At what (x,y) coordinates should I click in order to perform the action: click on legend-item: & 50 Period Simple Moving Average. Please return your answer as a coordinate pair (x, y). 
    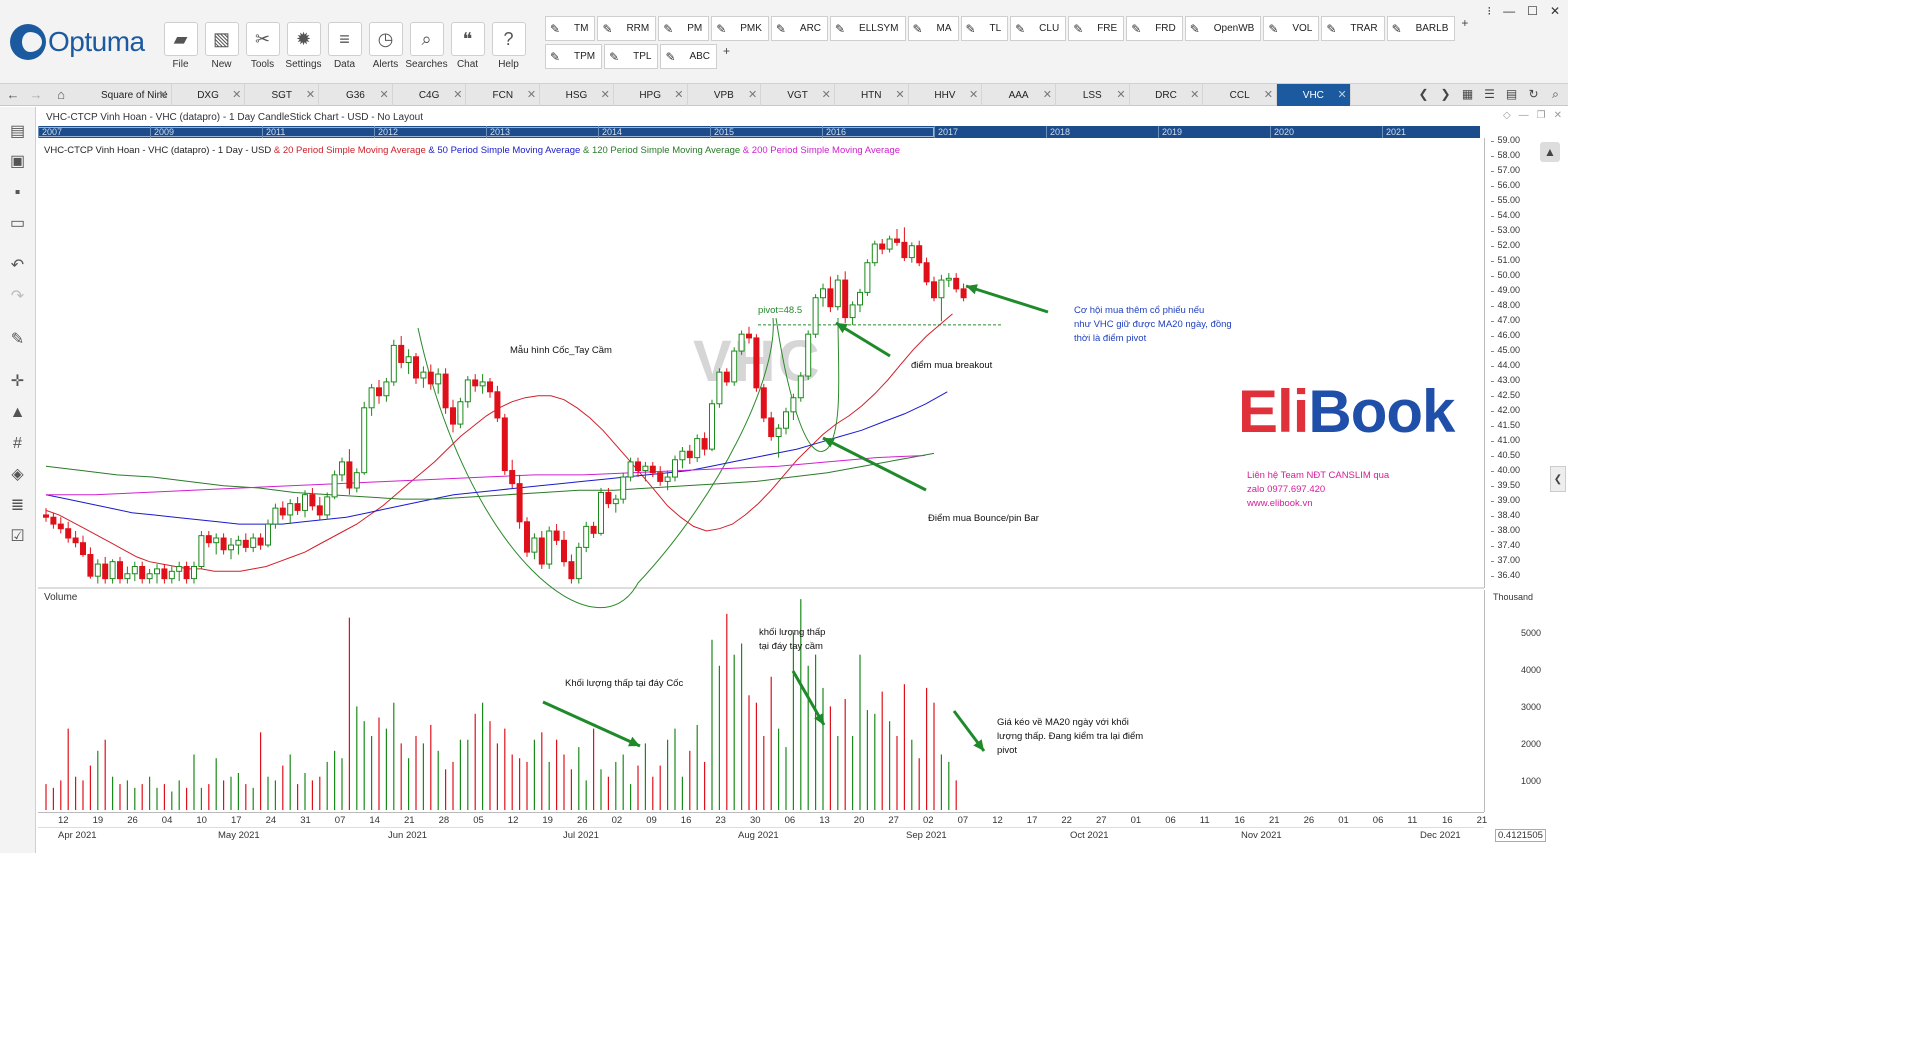
    Looking at the image, I should click on (503, 150).